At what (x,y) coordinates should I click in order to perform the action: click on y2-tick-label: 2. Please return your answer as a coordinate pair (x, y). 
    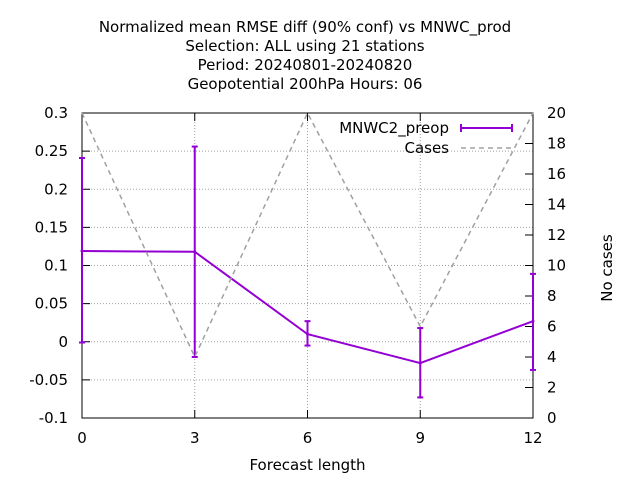
    Looking at the image, I should click on (552, 388).